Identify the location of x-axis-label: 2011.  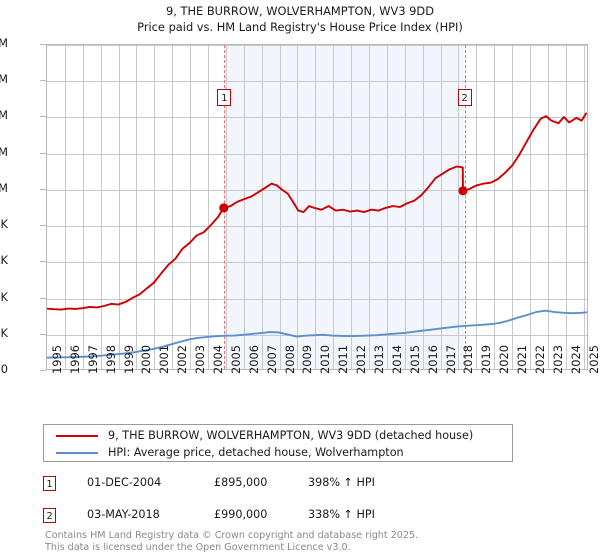
(343, 359).